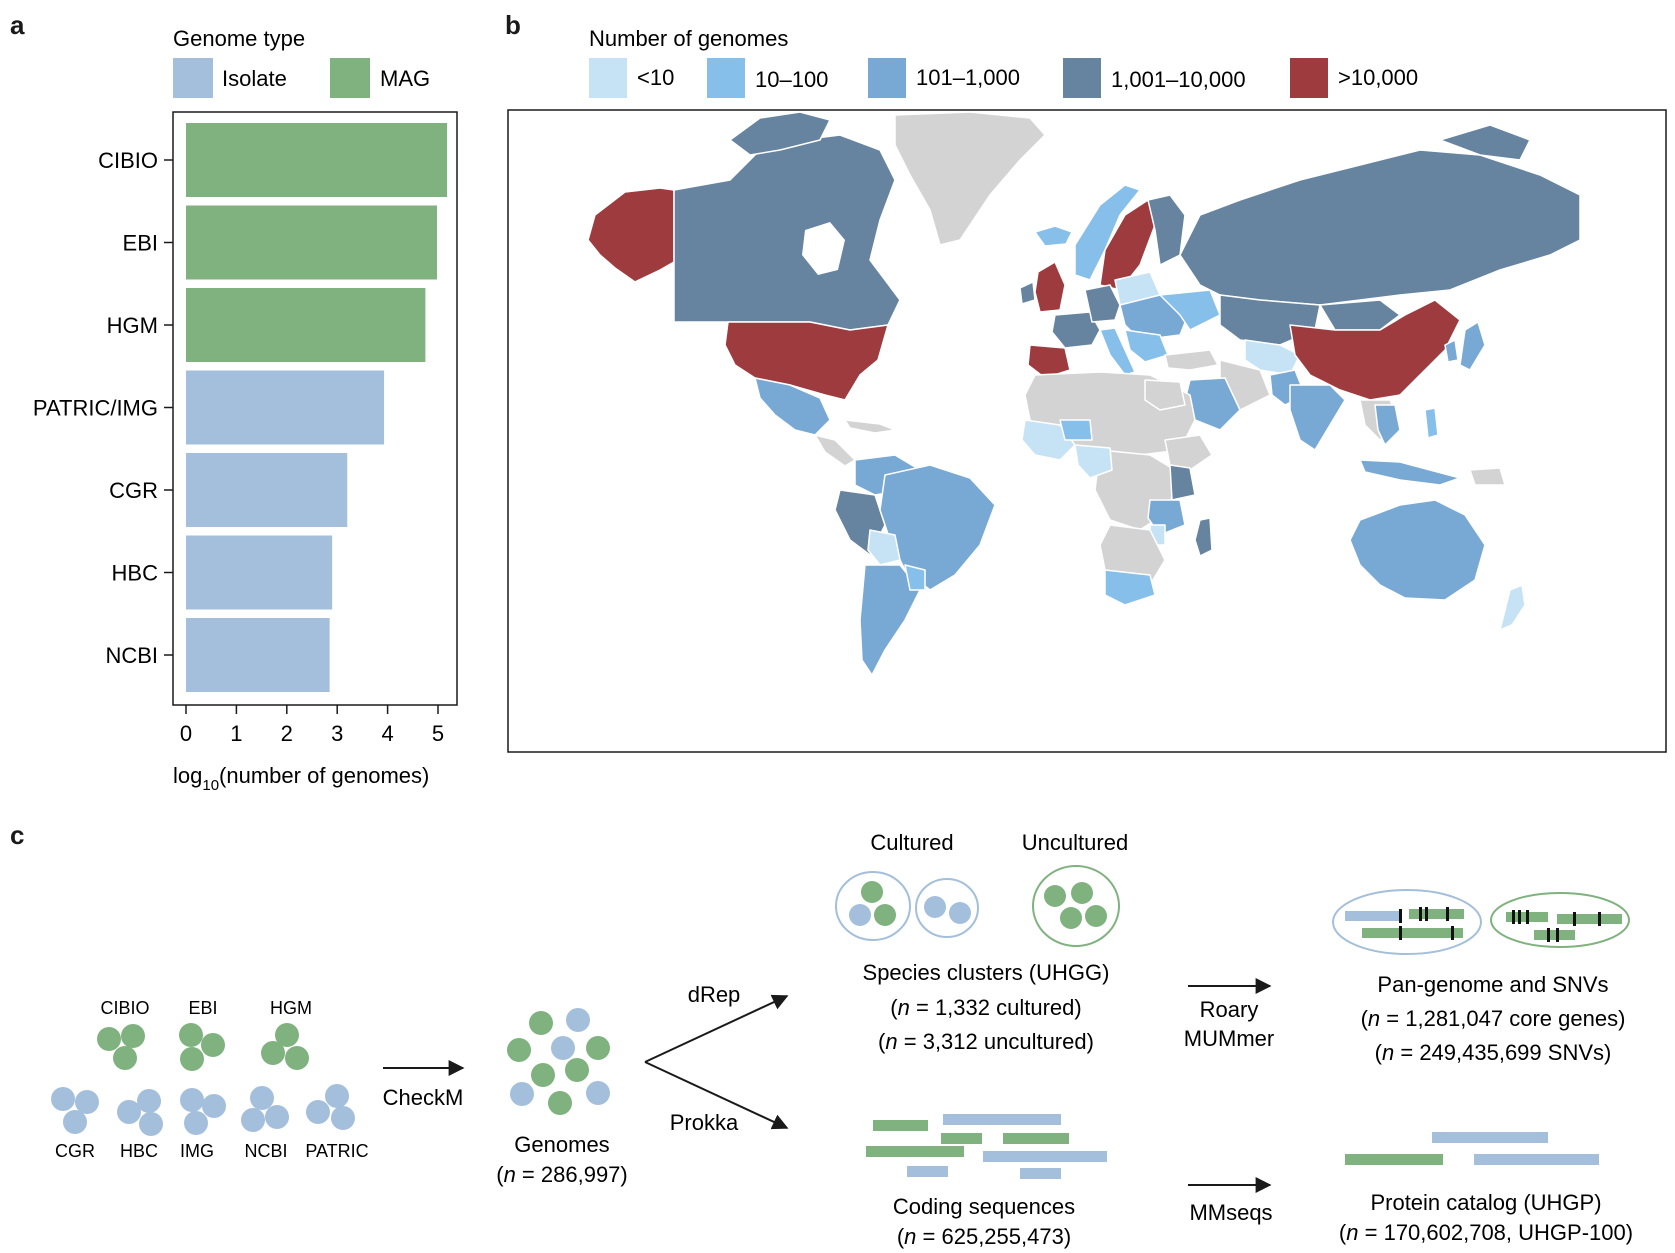 This screenshot has height=1253, width=1675. I want to click on region-gabon-cameroon, so click(1093, 461).